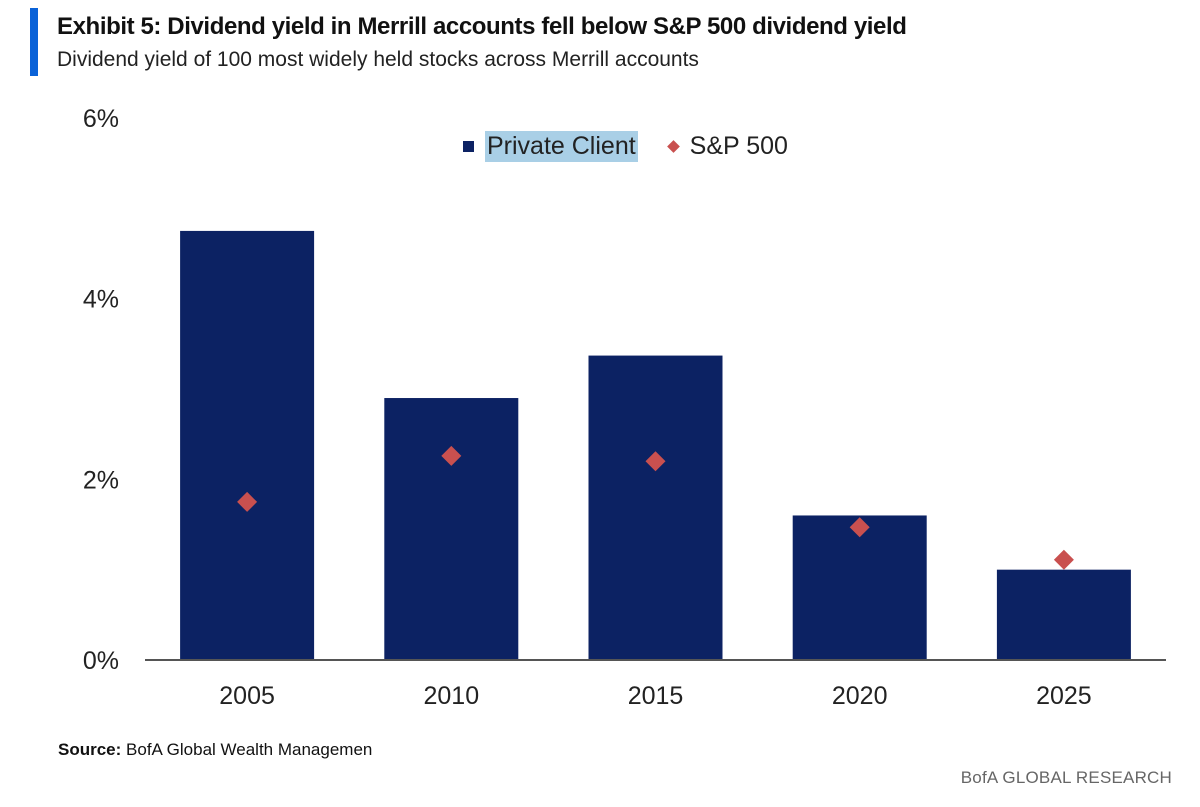  Describe the element at coordinates (860, 696) in the screenshot. I see `x-tick-label: 2020` at that location.